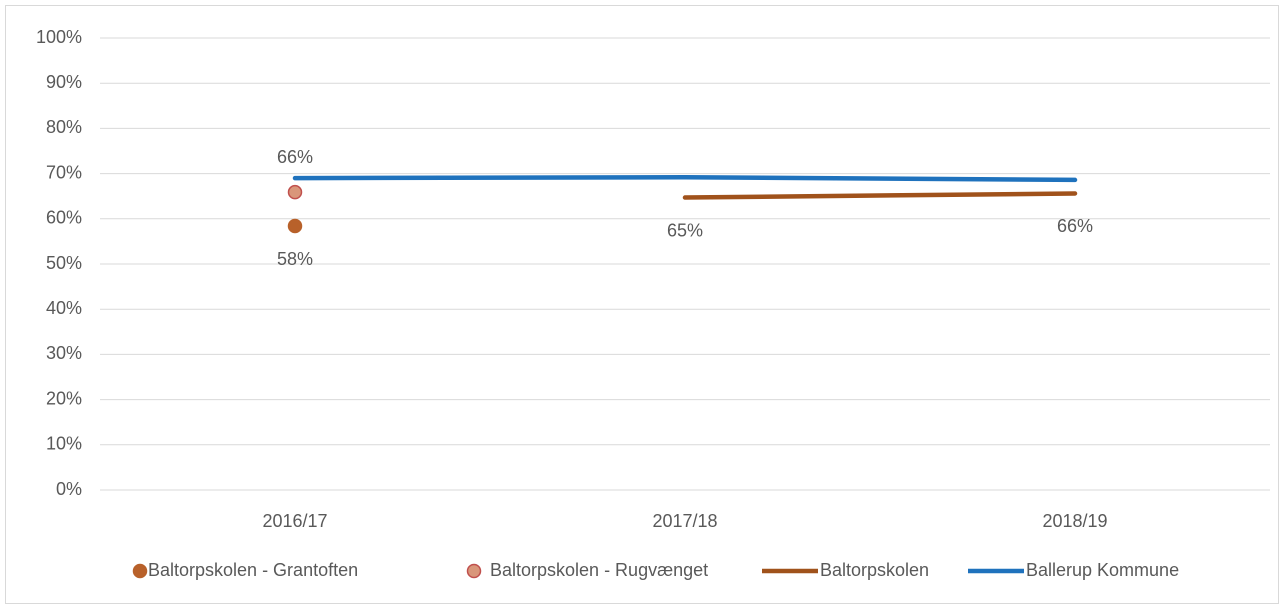 The image size is (1284, 607). What do you see at coordinates (64, 308) in the screenshot?
I see `y-tick-label: 40%` at bounding box center [64, 308].